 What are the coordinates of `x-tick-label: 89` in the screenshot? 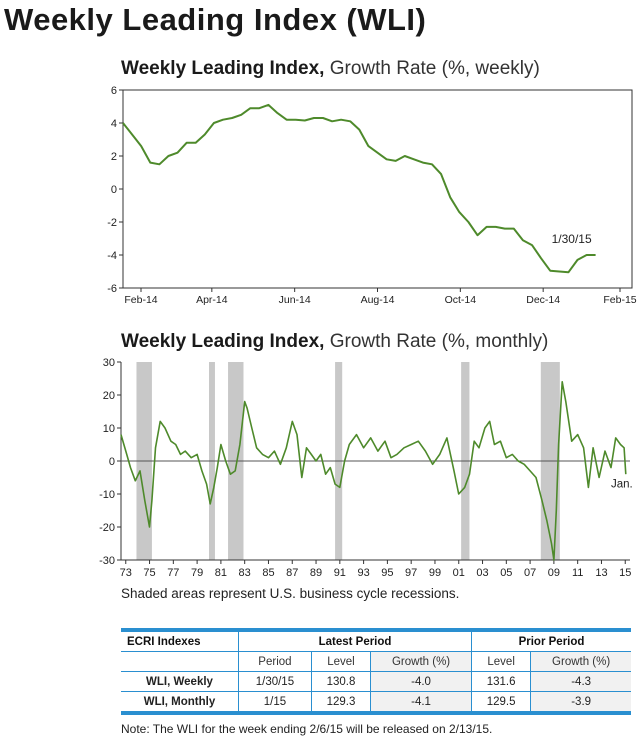 It's located at (316, 573).